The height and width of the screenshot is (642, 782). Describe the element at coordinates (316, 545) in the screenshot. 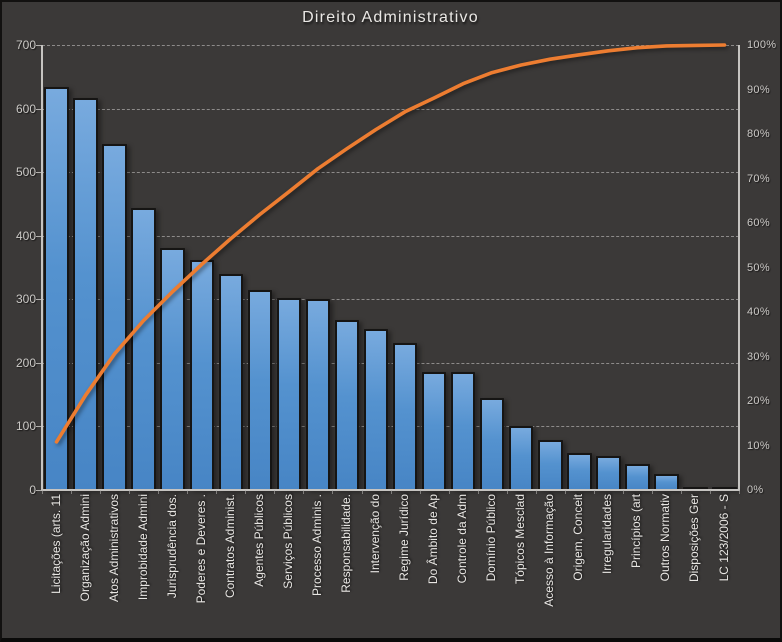

I see `x-axis-label-10: Processo Adminis .` at that location.